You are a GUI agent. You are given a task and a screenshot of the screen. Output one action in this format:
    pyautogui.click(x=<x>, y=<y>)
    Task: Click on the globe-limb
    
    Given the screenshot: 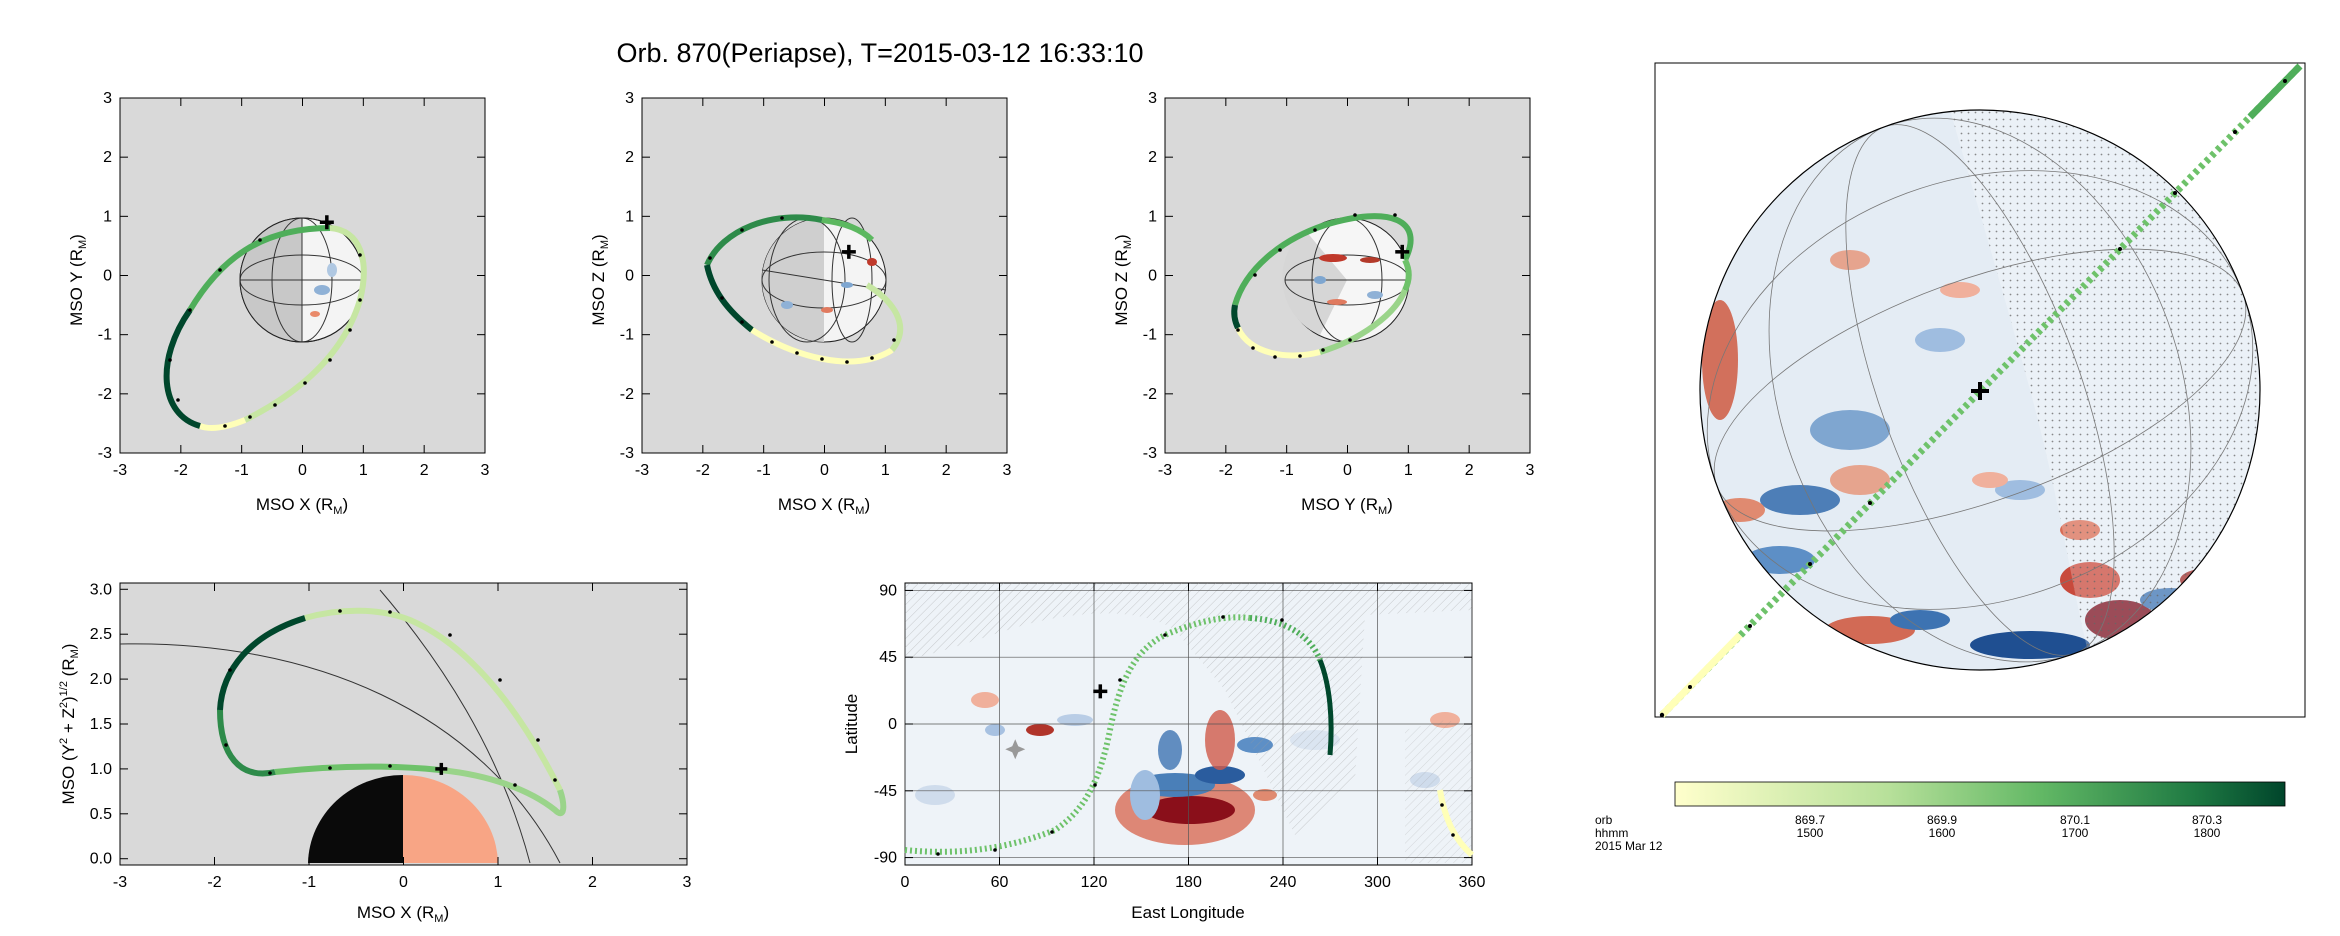 What is the action you would take?
    pyautogui.click(x=1980, y=390)
    